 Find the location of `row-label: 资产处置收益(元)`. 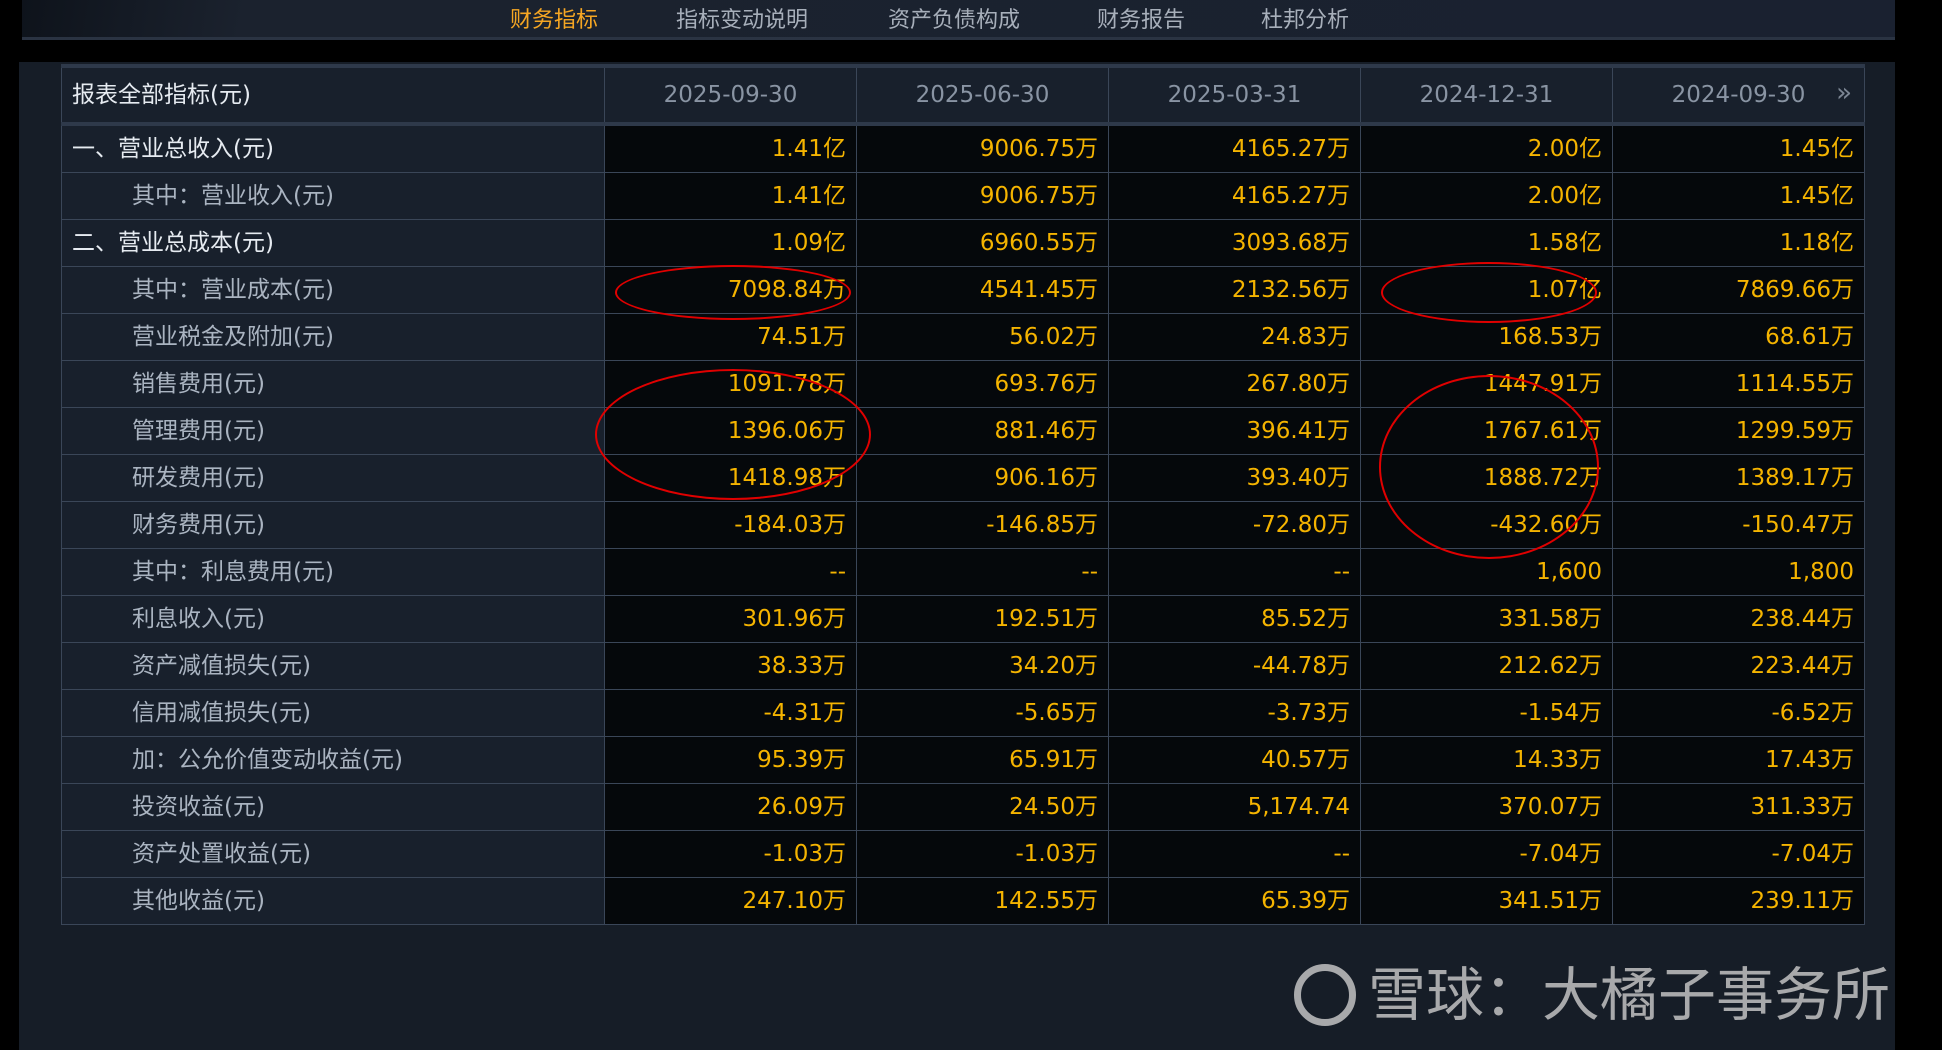

row-label: 资产处置收益(元) is located at coordinates (333, 854).